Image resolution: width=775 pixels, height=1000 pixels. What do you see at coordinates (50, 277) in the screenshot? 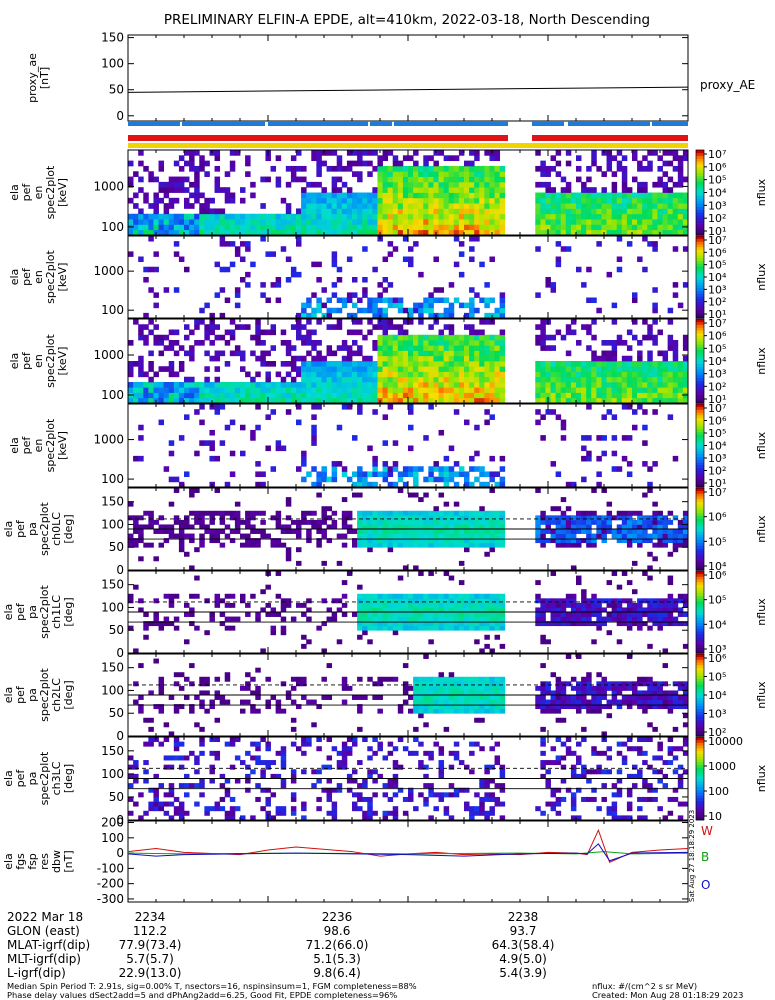
I see `ylabel-line: spec2plot` at bounding box center [50, 277].